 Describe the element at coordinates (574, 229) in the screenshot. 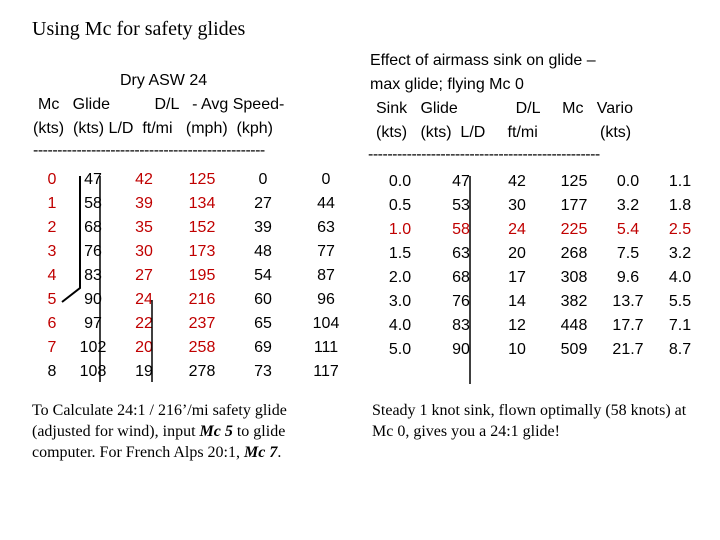

I see `ftmi-cell: 225` at that location.